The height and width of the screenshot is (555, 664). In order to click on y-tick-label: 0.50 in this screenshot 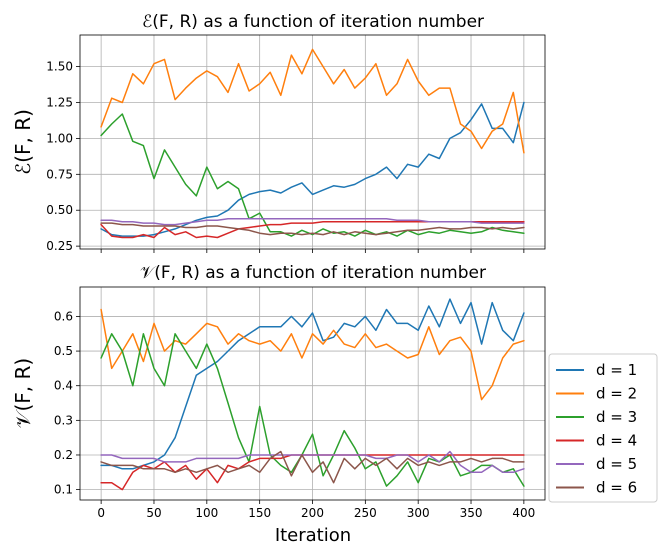, I will do `click(59, 210)`.